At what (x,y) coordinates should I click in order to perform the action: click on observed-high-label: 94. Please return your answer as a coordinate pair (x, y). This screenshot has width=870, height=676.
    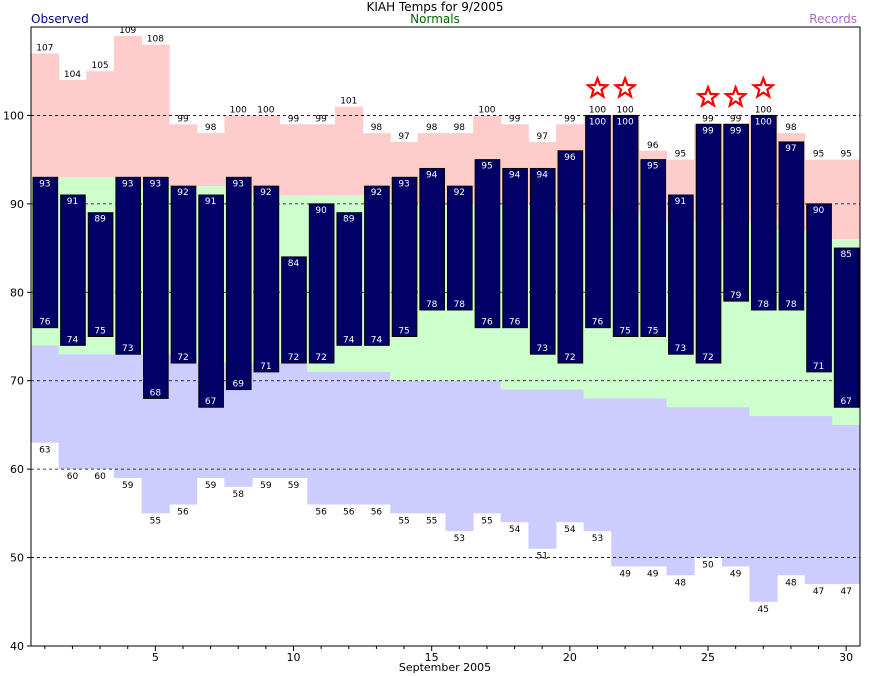
    Looking at the image, I should click on (432, 175).